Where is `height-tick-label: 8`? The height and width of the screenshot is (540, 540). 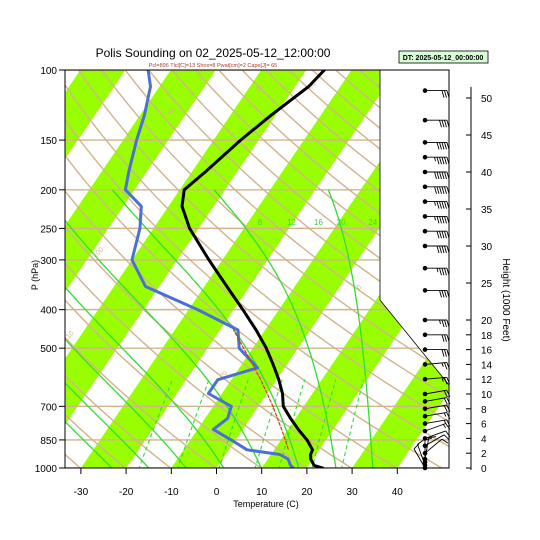 height-tick-label: 8 is located at coordinates (484, 410).